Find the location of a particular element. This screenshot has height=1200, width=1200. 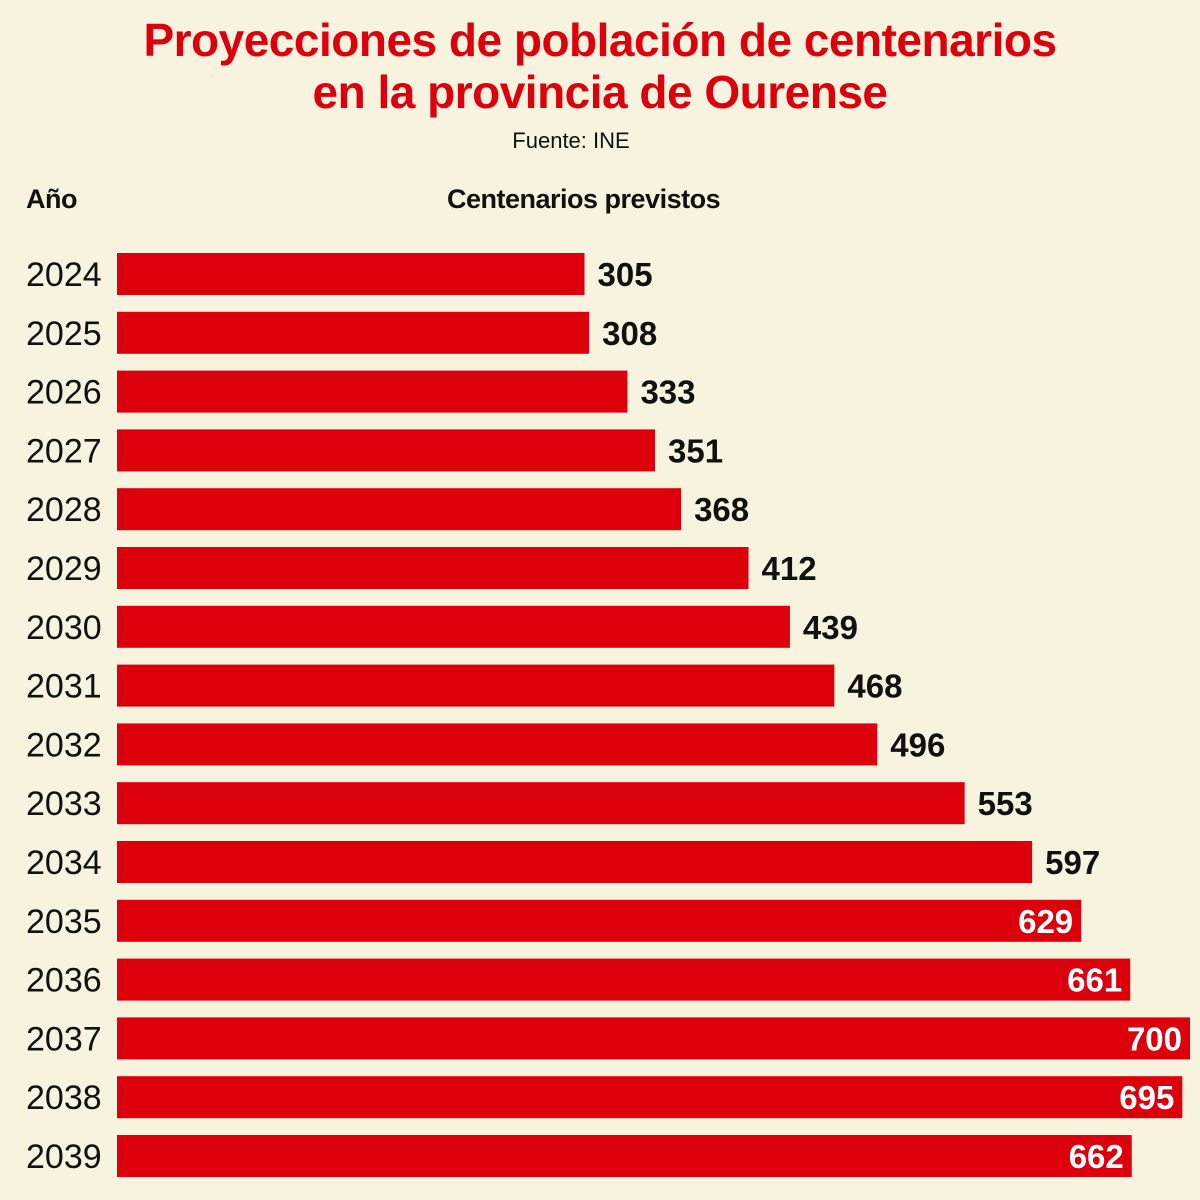

value-label-2032: 496 is located at coordinates (917, 744).